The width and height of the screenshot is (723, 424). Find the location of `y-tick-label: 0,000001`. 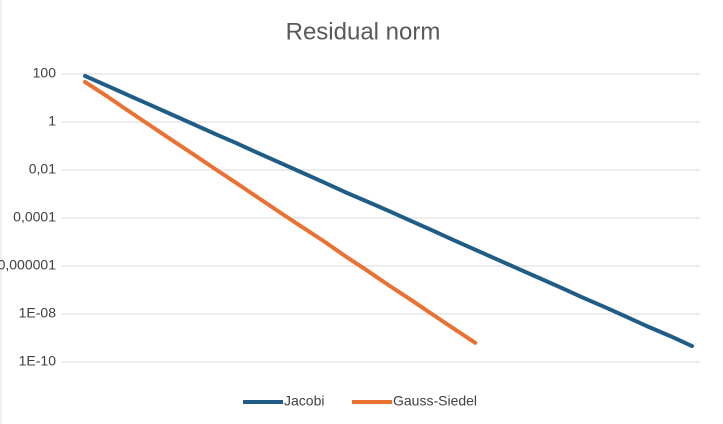

y-tick-label: 0,000001 is located at coordinates (28, 265).